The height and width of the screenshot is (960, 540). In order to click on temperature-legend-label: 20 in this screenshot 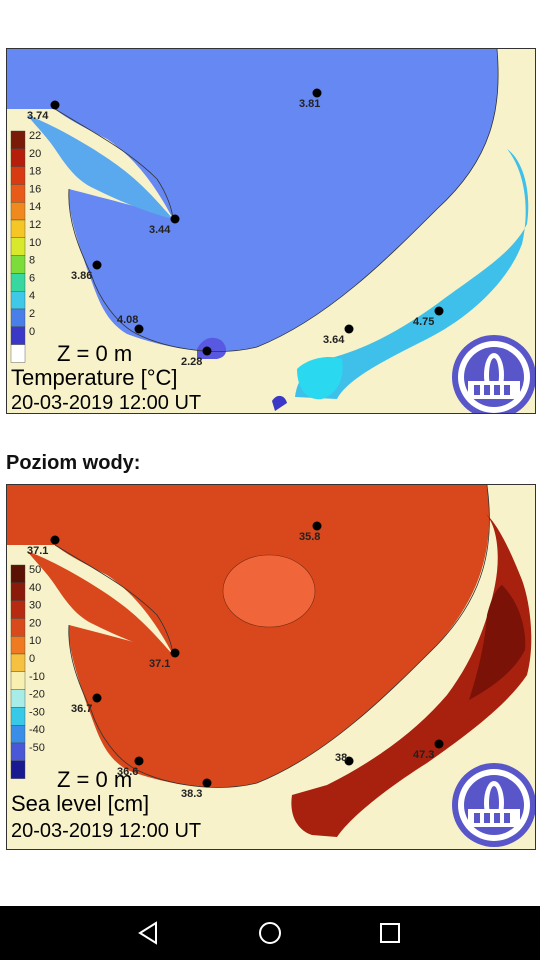, I will do `click(35, 154)`.